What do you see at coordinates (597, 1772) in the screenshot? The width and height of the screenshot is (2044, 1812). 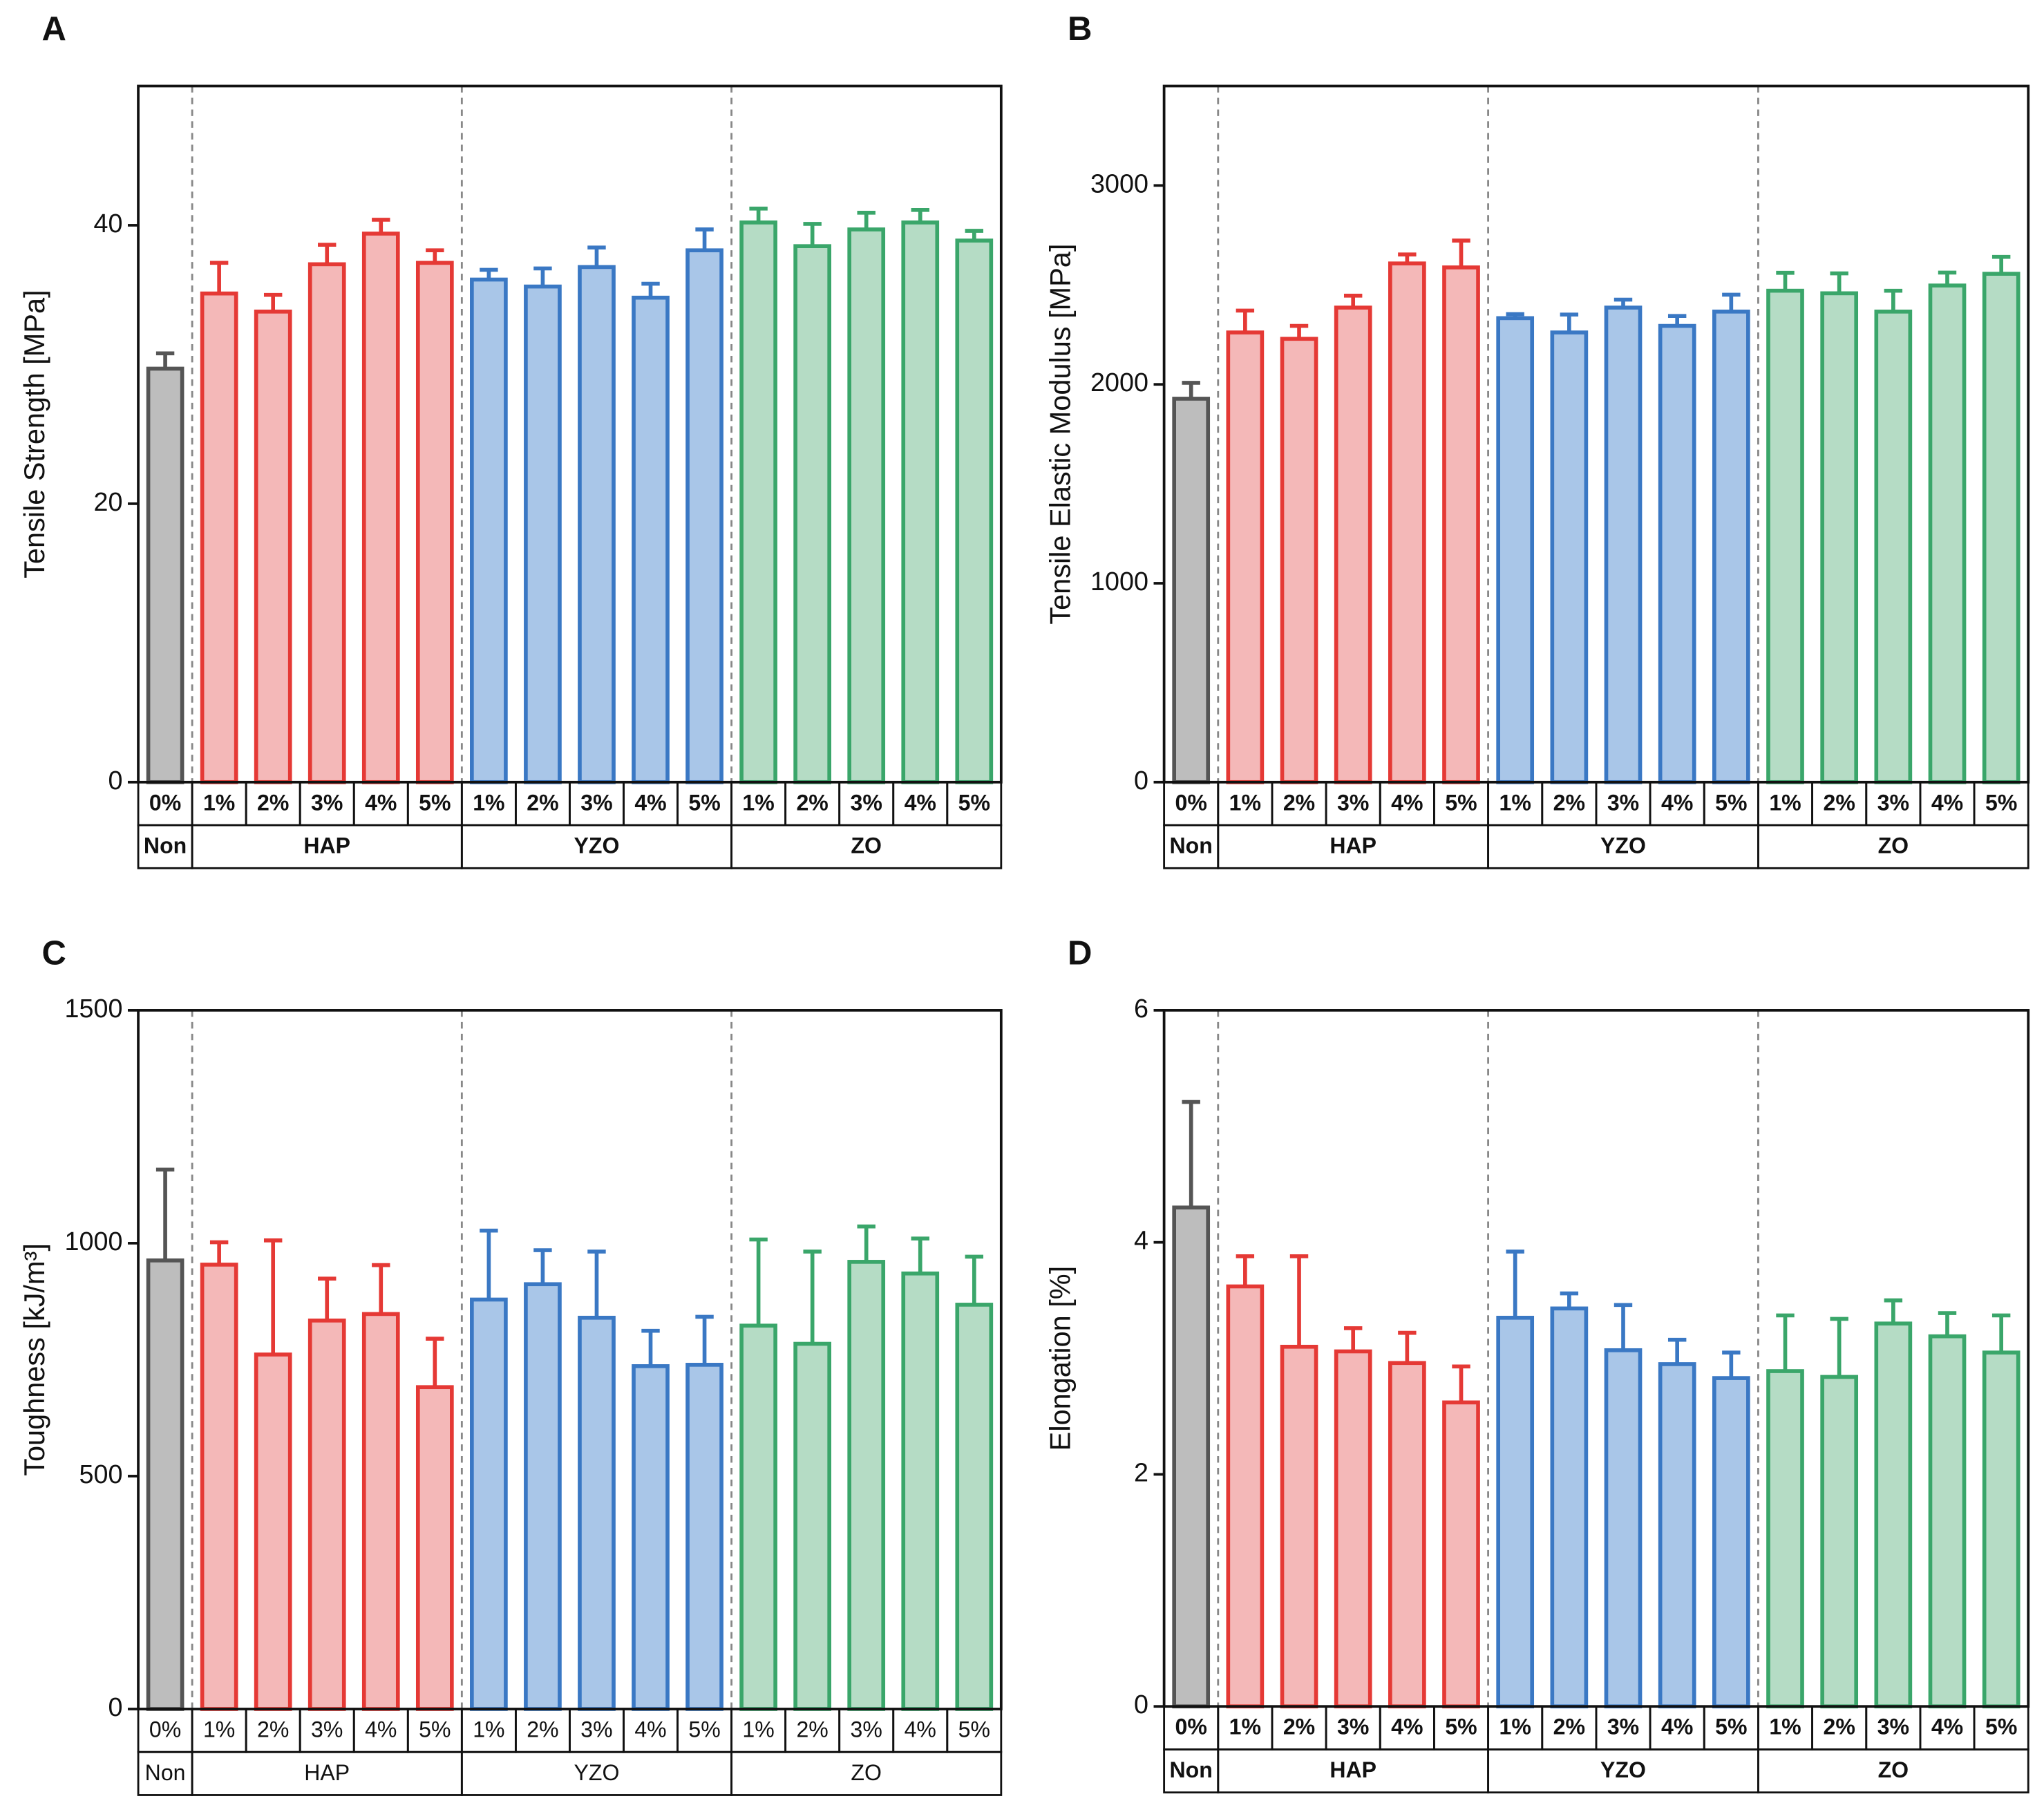 I see `group-label: YZO` at bounding box center [597, 1772].